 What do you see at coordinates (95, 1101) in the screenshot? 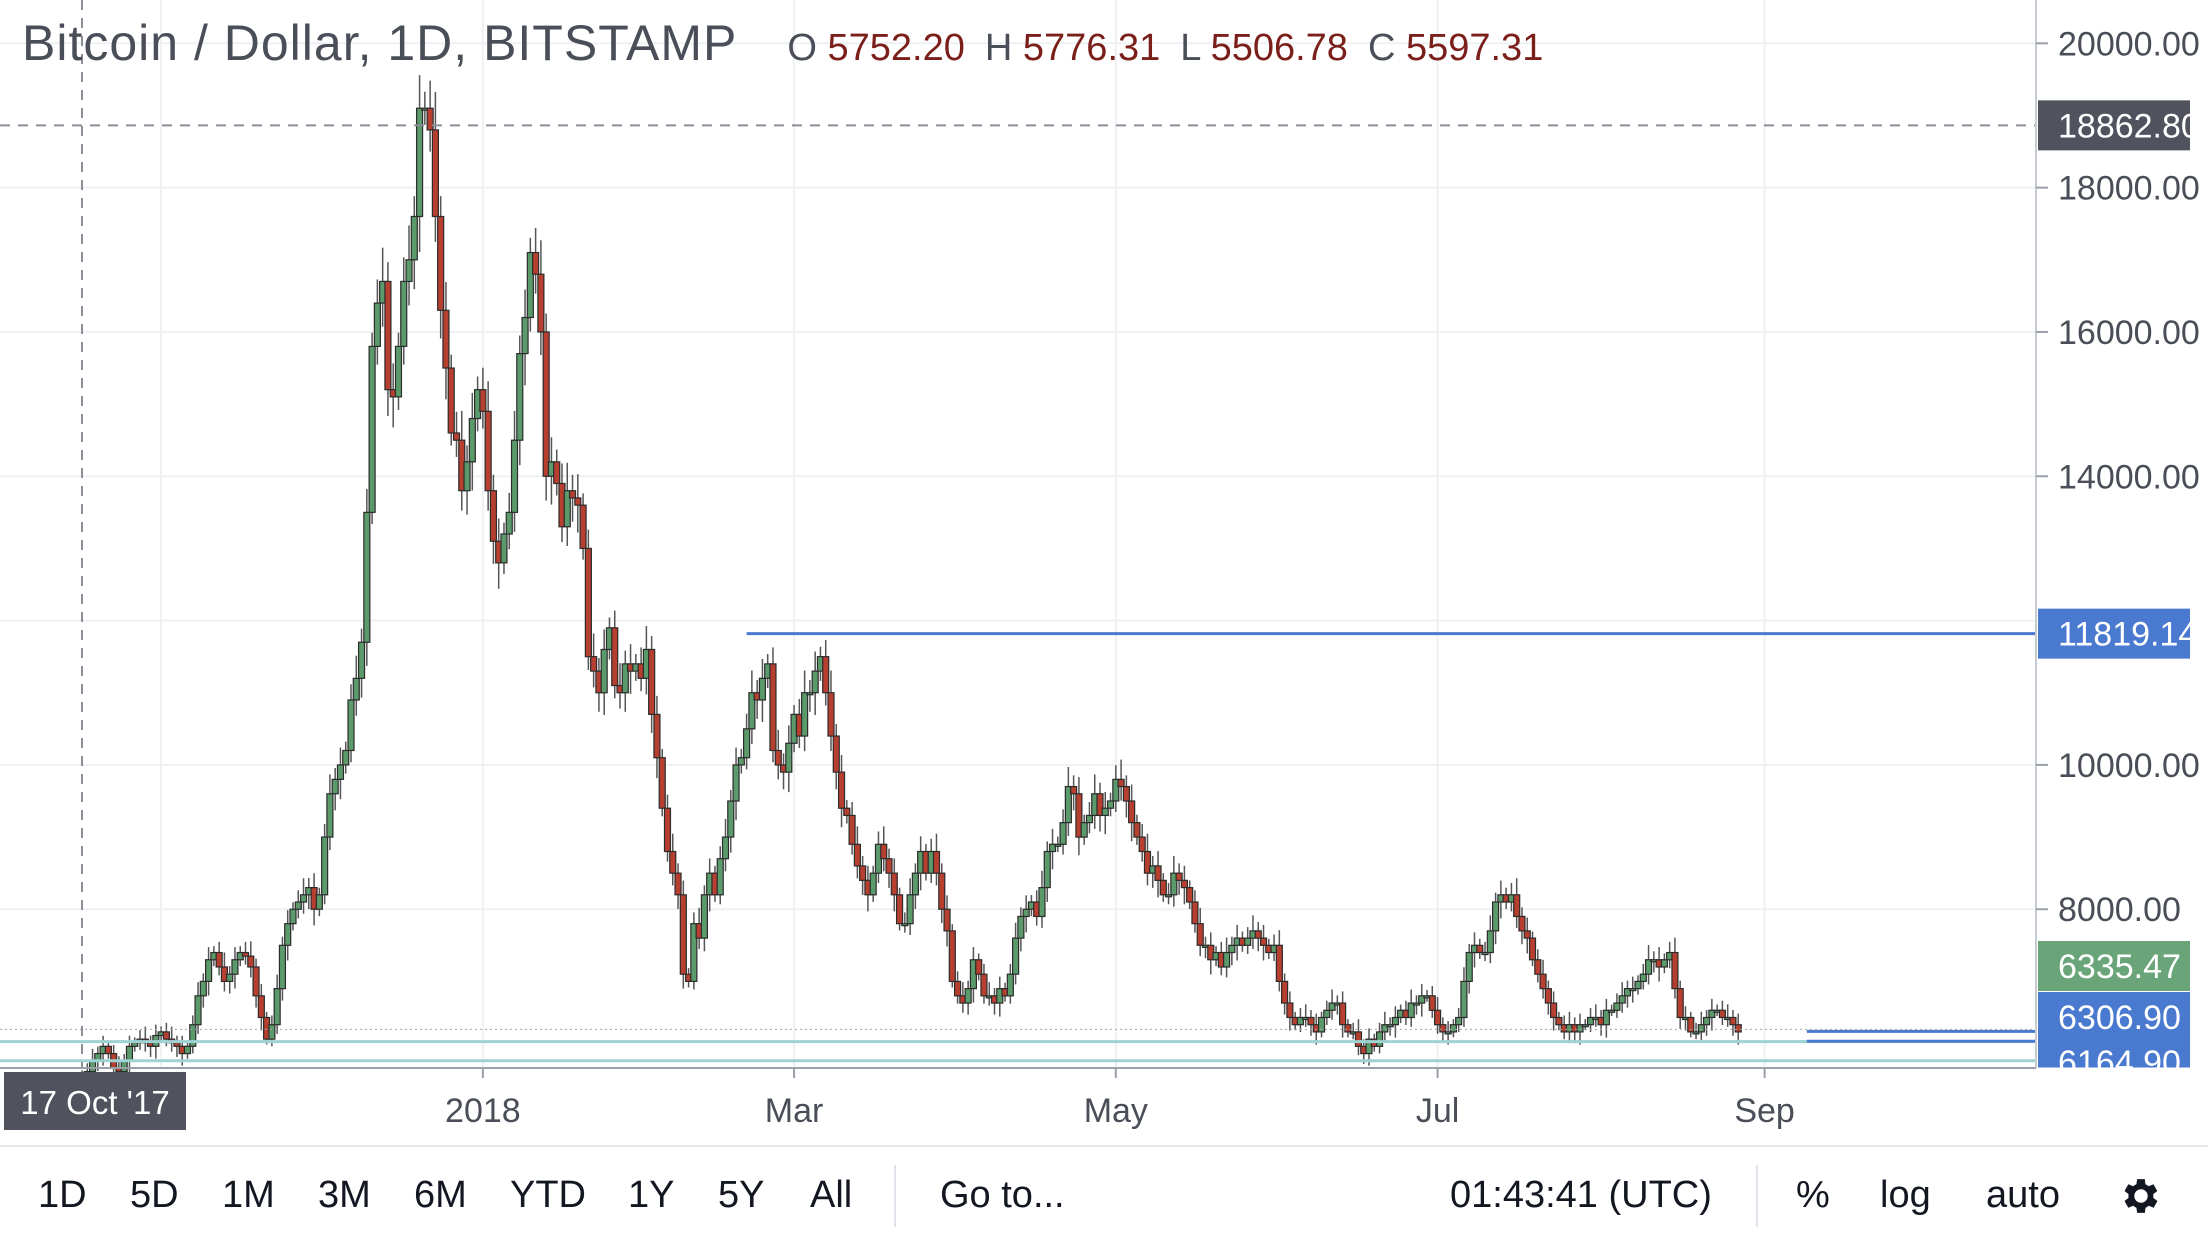
I see `date-label-bg` at bounding box center [95, 1101].